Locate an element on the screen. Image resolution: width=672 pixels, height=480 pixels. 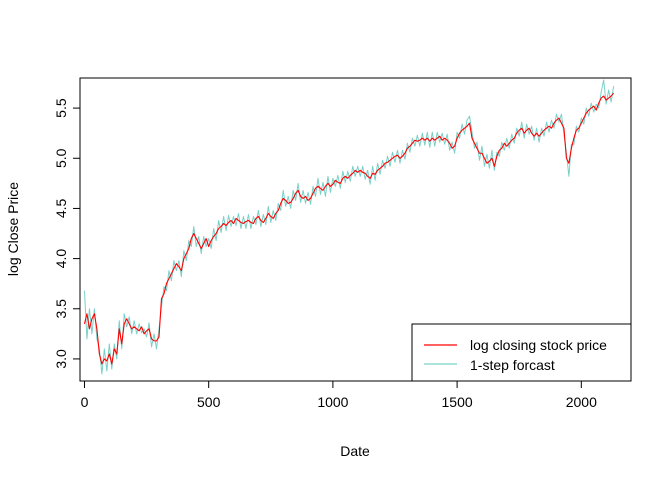
x-tick-label: 1500 is located at coordinates (457, 402).